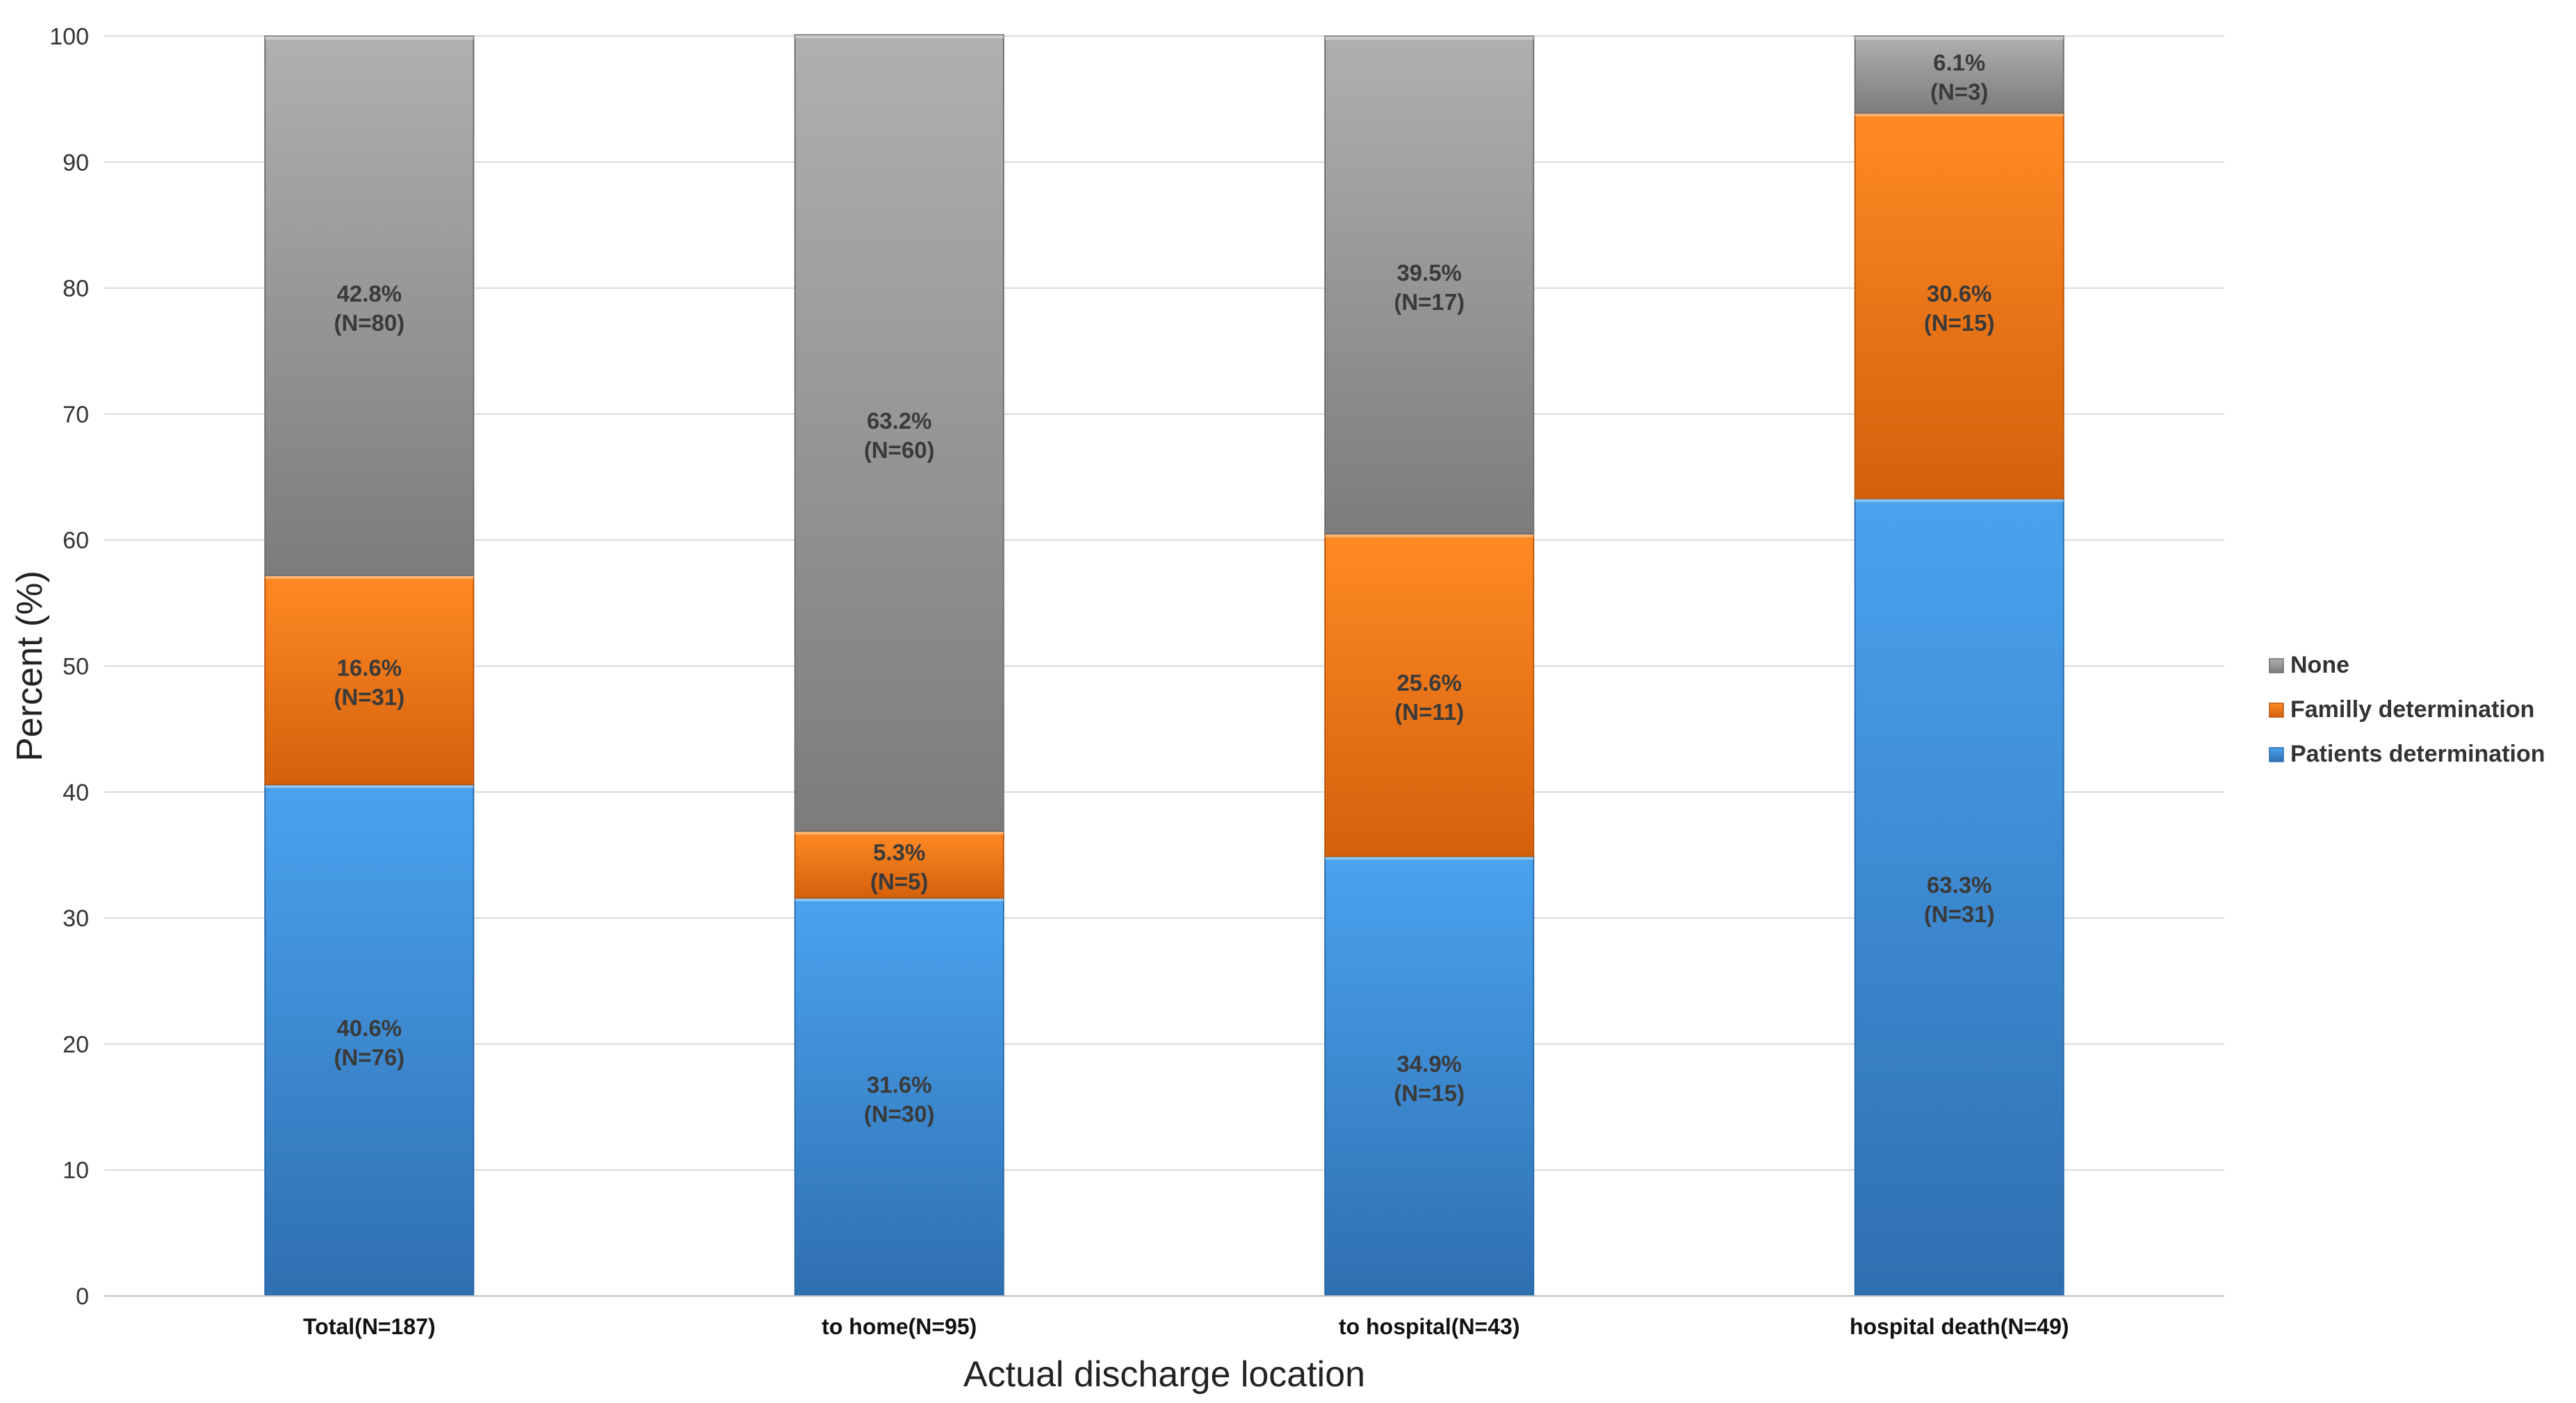  Describe the element at coordinates (899, 1326) in the screenshot. I see `x-category-label: to home(N=95)` at that location.